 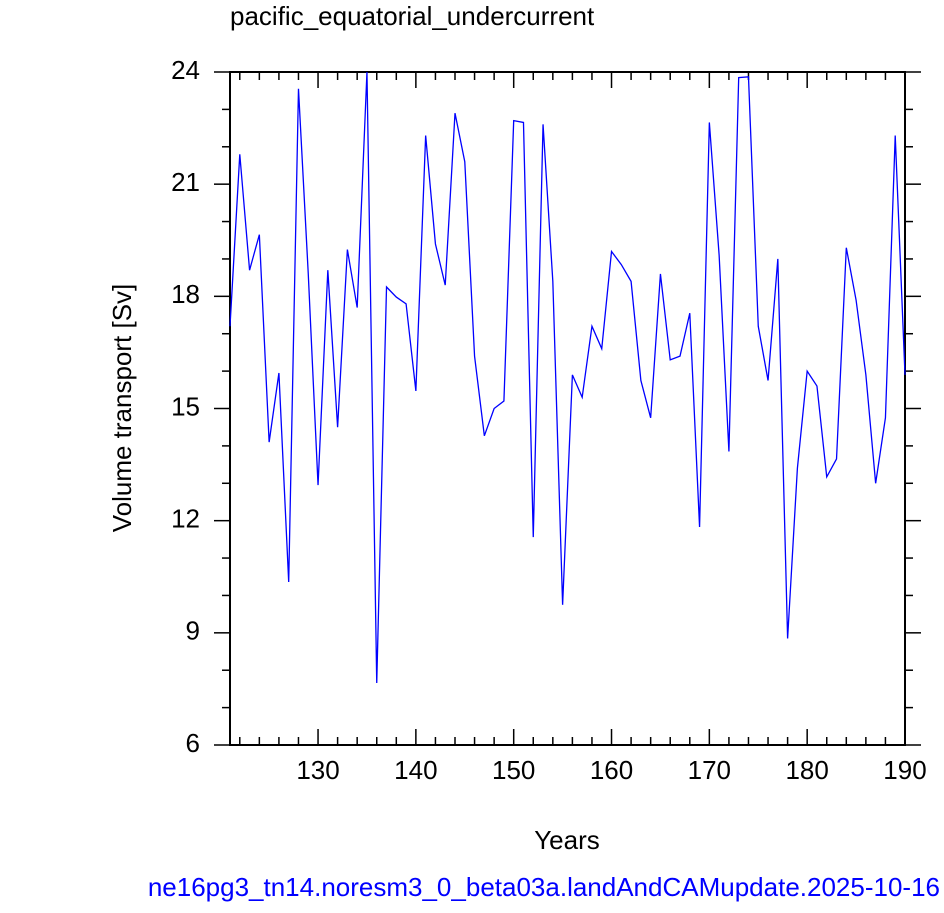 I want to click on x-tick-label: 140, so click(x=415, y=770).